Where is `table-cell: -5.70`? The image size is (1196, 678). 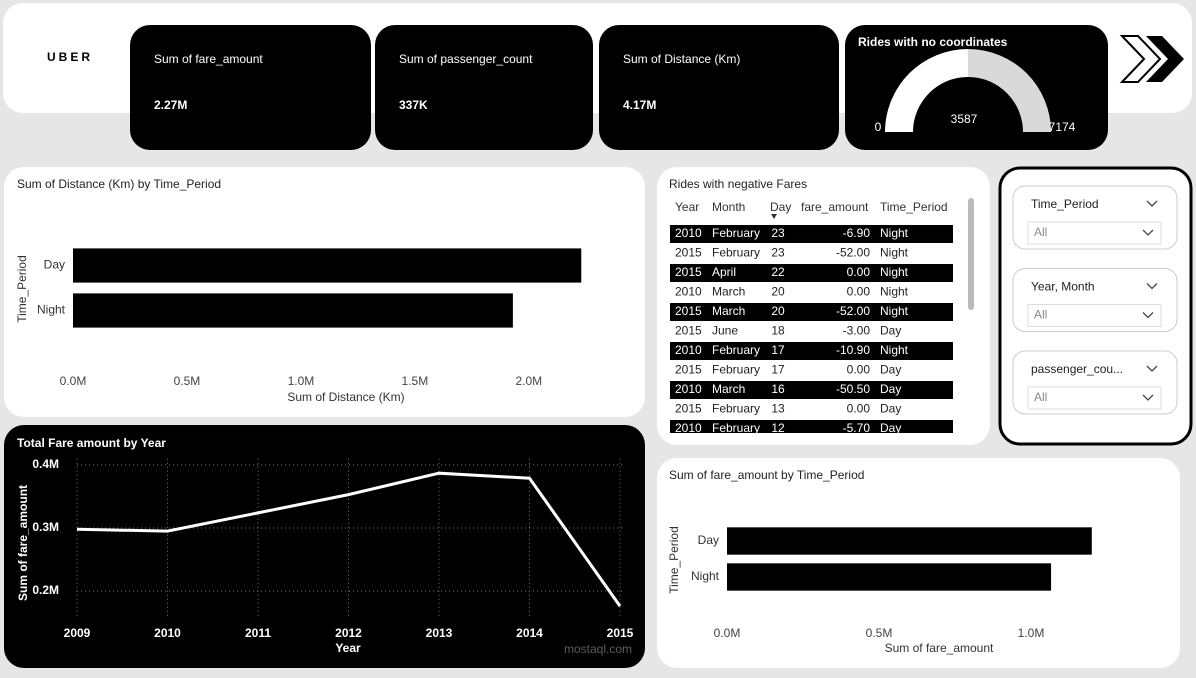 table-cell: -5.70 is located at coordinates (857, 428).